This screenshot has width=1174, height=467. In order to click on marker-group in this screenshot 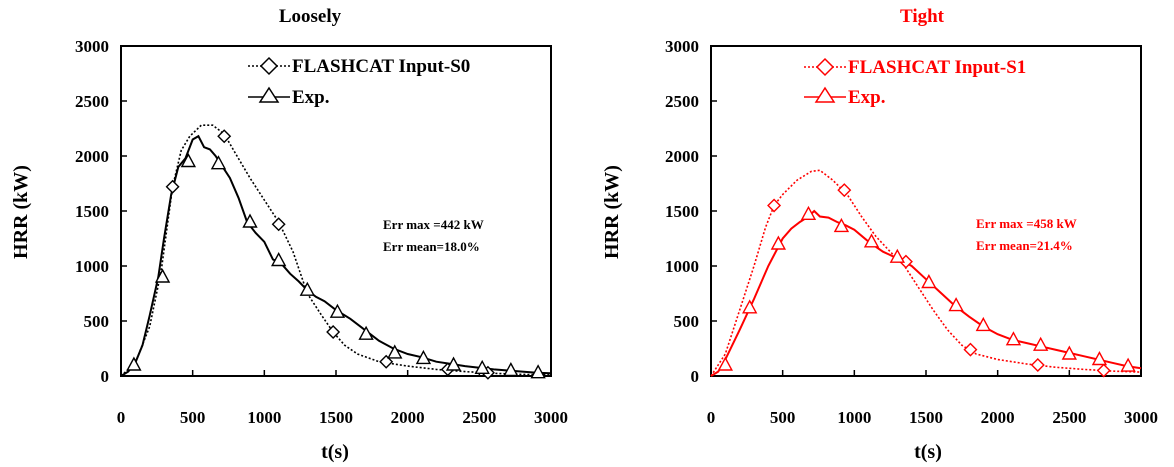, I will do `click(926, 280)`.